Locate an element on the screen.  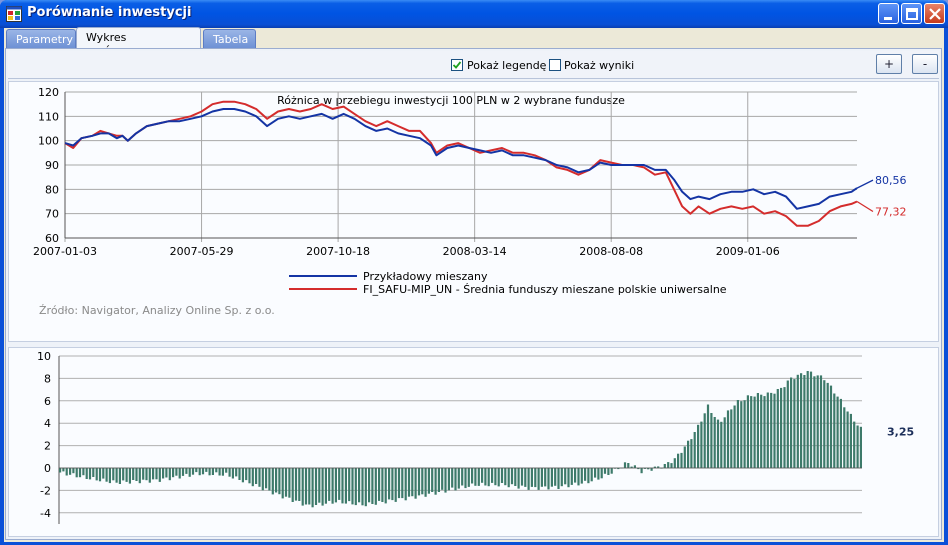
maximize-button is located at coordinates (911, 13).